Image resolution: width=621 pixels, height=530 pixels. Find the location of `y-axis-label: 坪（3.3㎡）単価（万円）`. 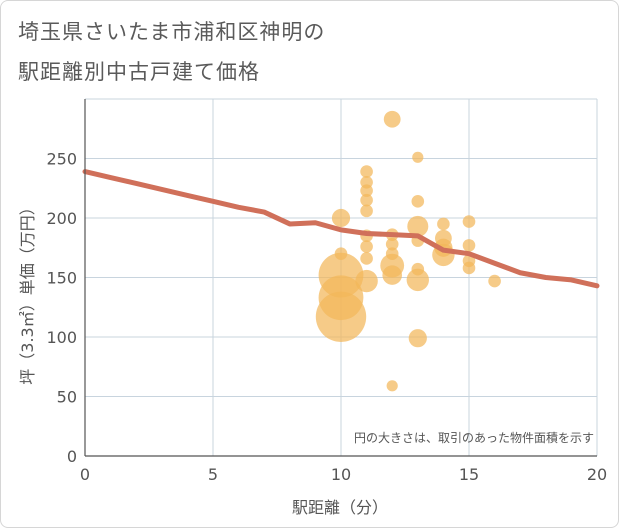

y-axis-label: 坪（3.3㎡）単価（万円） is located at coordinates (27, 291).